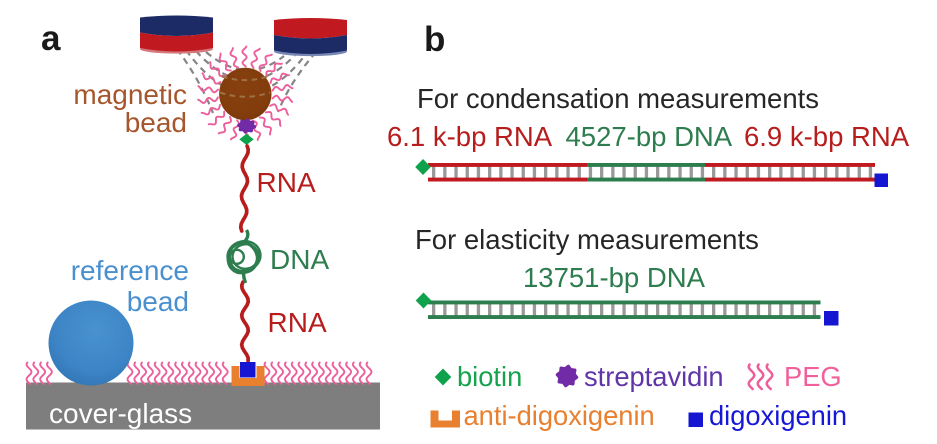  What do you see at coordinates (559, 415) in the screenshot?
I see `svg-text: anti-digoxigenin` at bounding box center [559, 415].